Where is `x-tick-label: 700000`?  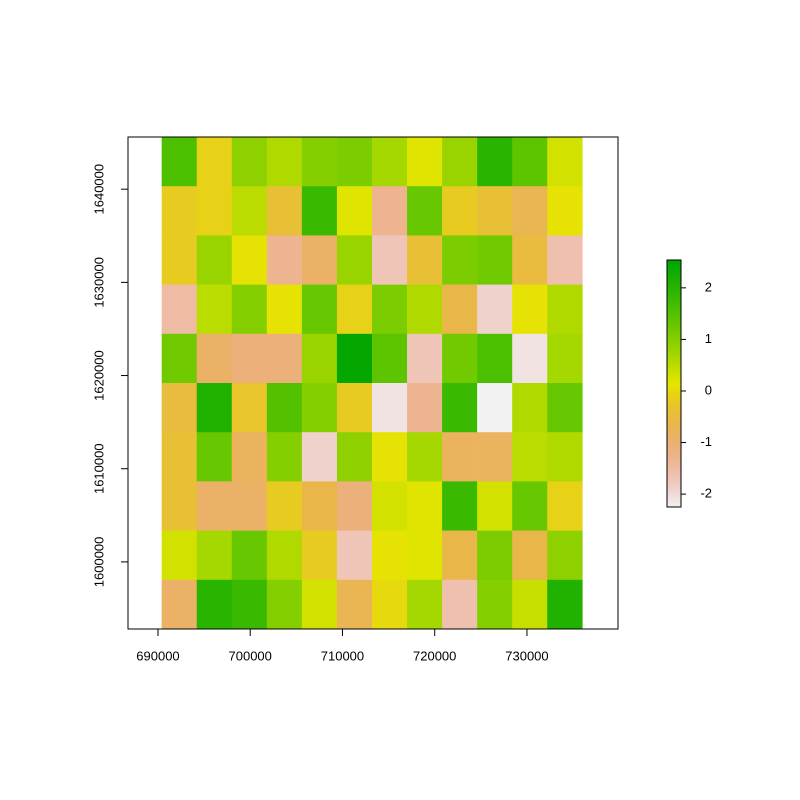 x-tick-label: 700000 is located at coordinates (250, 655).